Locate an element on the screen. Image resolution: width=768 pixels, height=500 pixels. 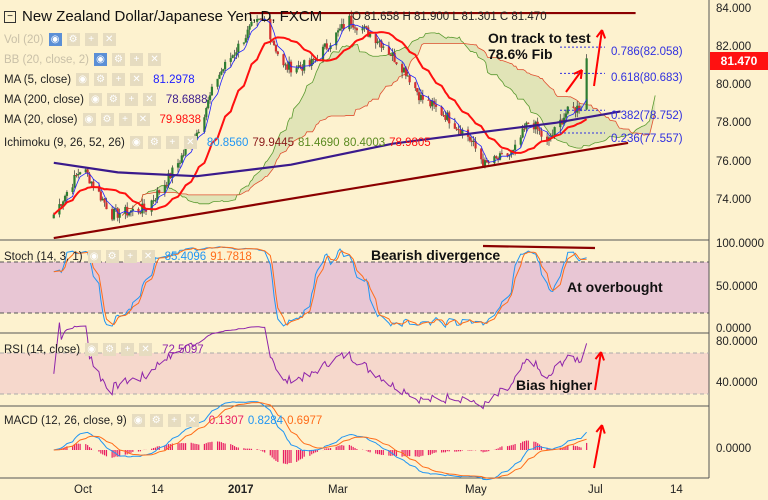
legend-label: BB (20, close, 2) is located at coordinates (47, 59).